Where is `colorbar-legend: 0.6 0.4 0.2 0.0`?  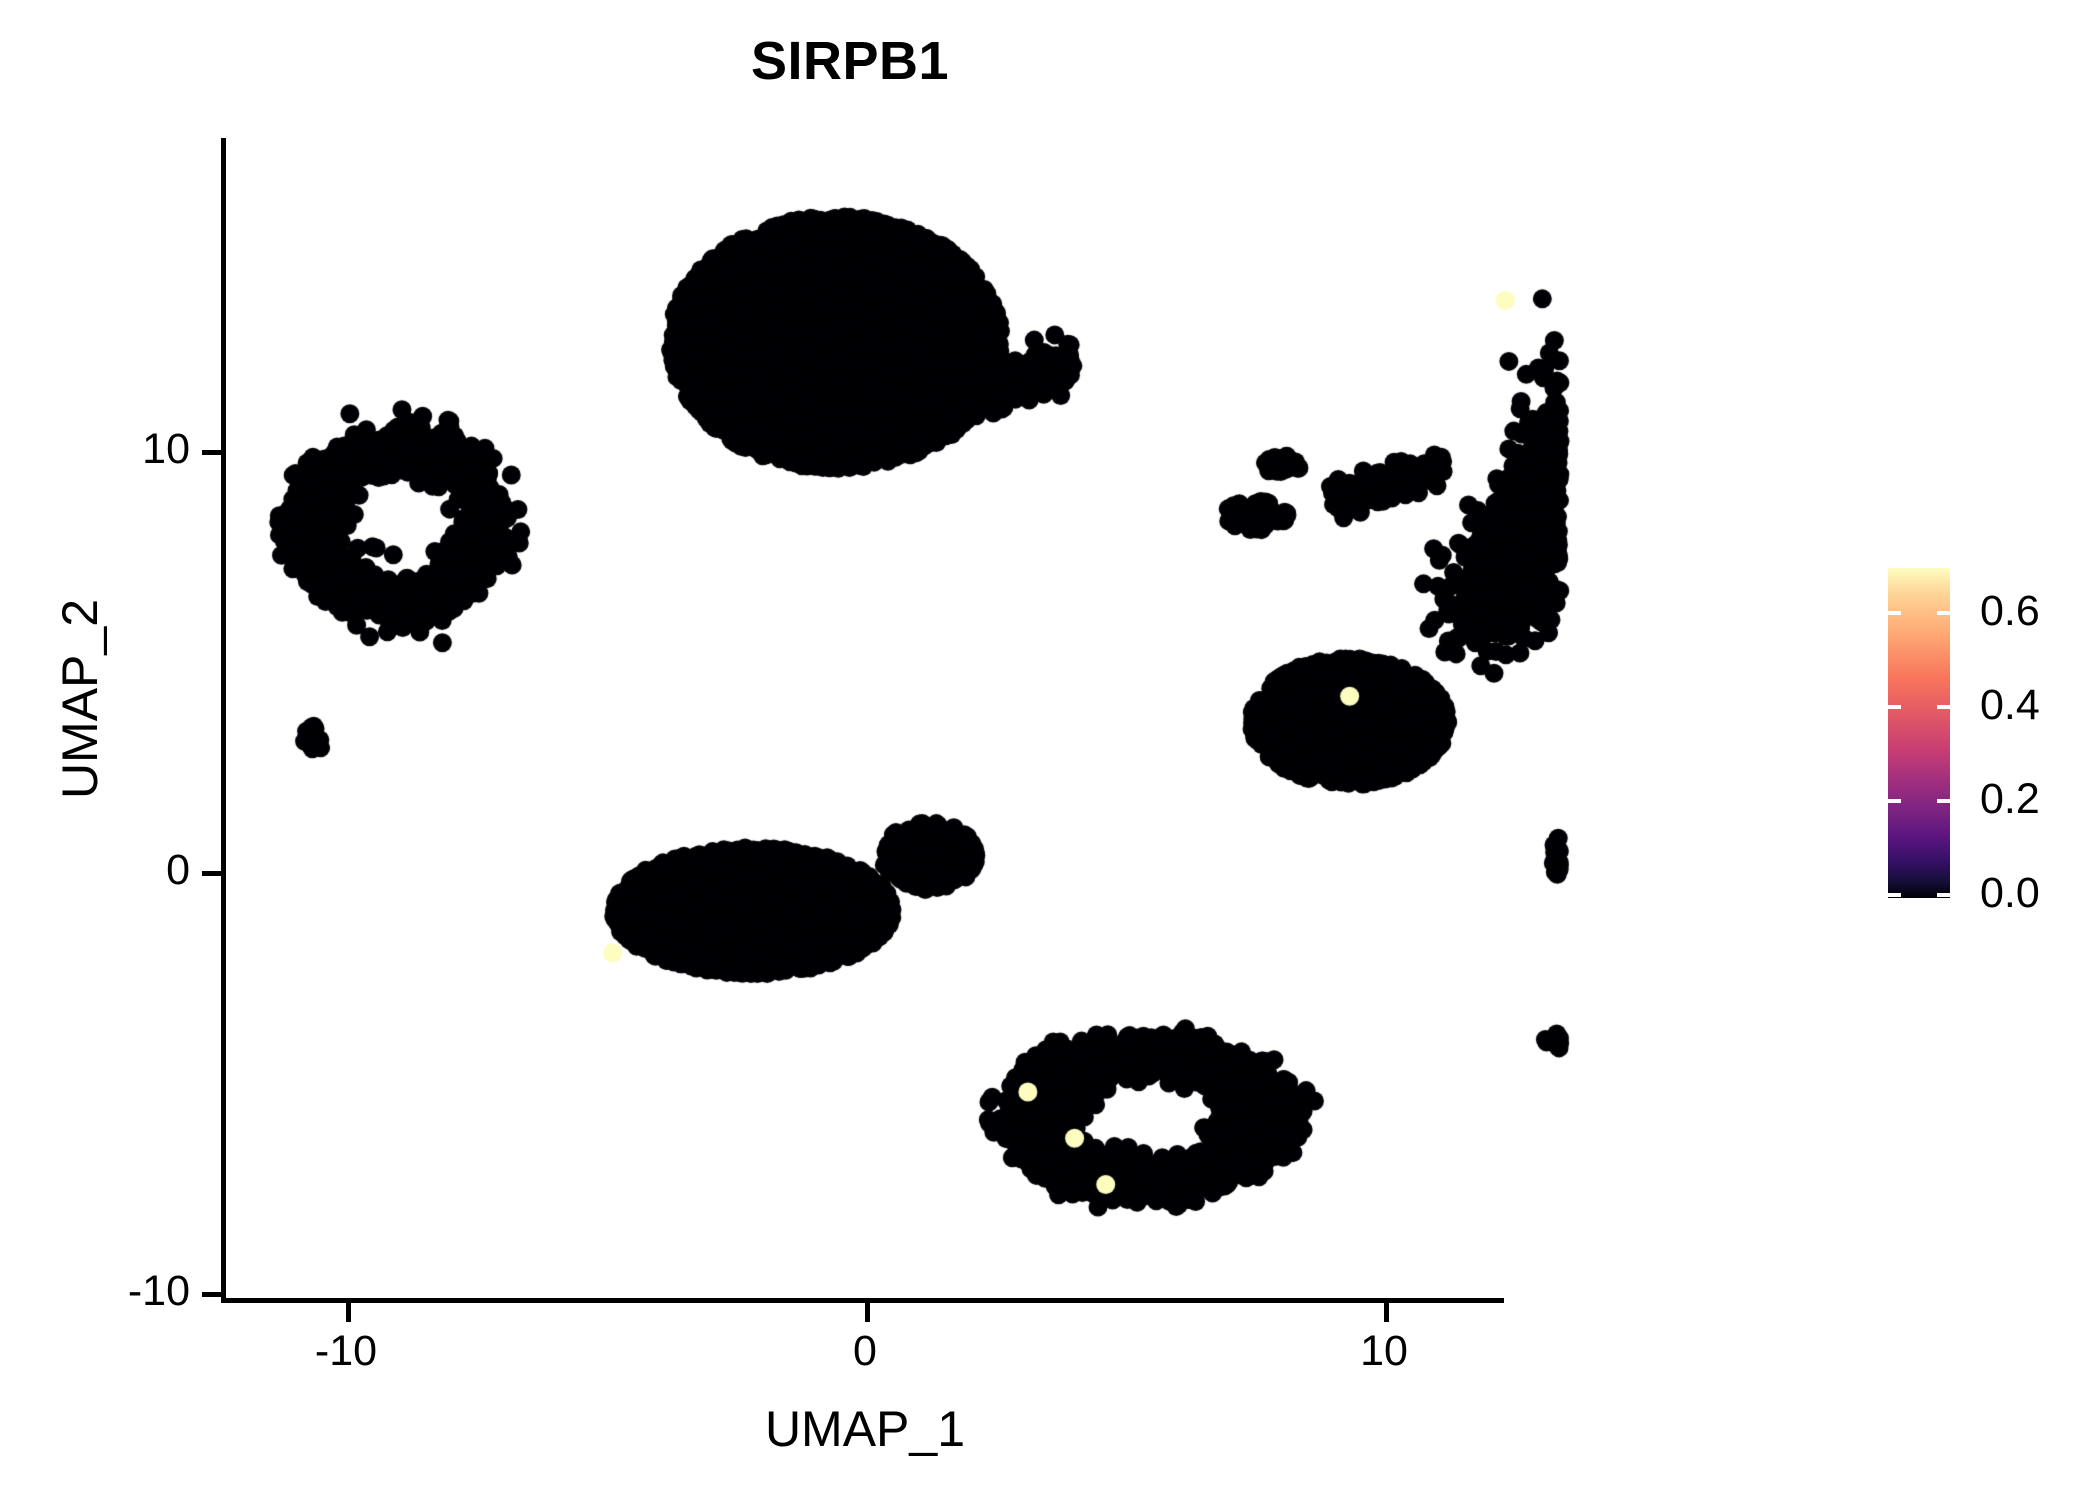
colorbar-legend: 0.6 0.4 0.2 0.0 is located at coordinates (1964, 741).